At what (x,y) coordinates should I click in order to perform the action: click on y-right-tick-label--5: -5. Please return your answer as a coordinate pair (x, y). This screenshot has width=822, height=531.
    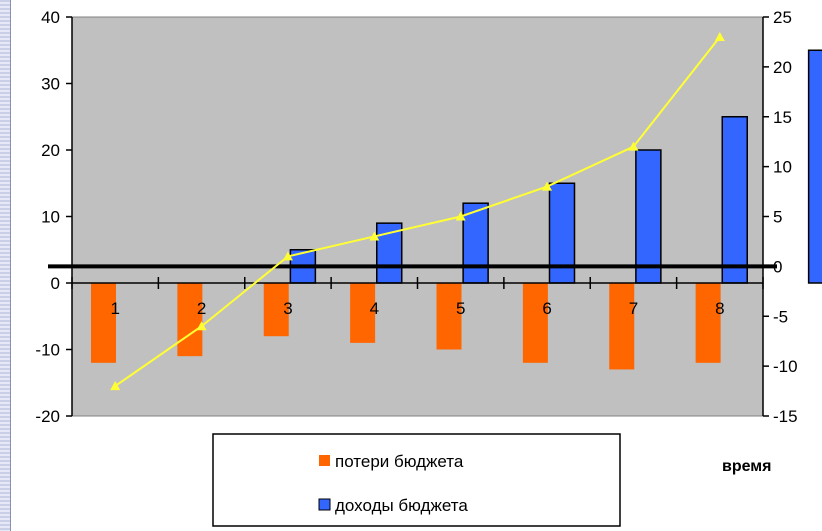
    Looking at the image, I should click on (780, 316).